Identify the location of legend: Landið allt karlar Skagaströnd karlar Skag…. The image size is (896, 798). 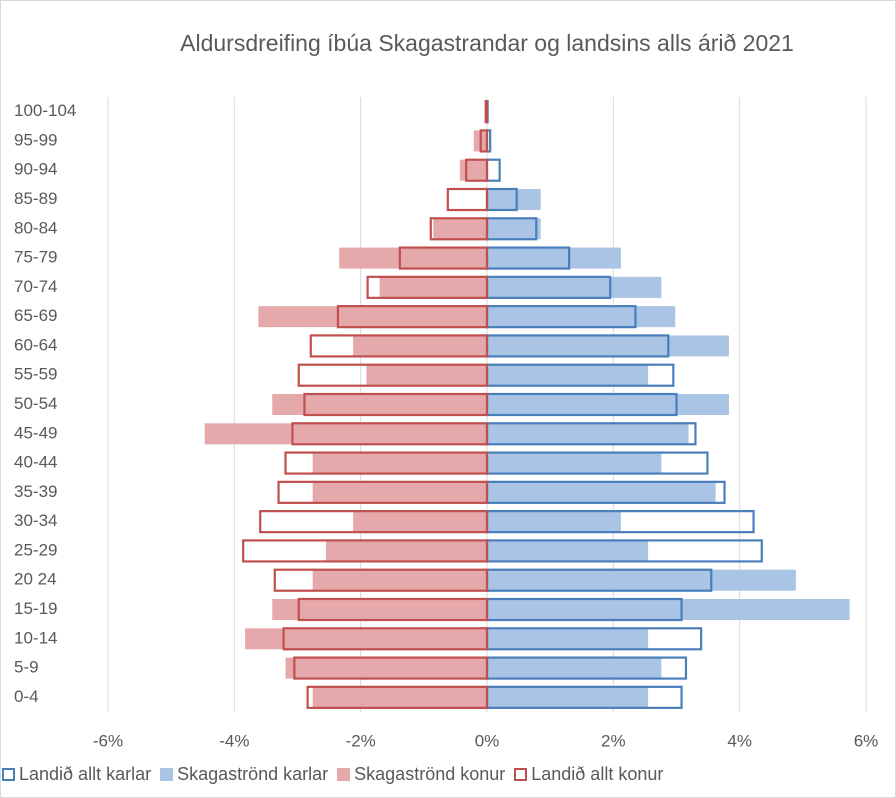
(332, 774).